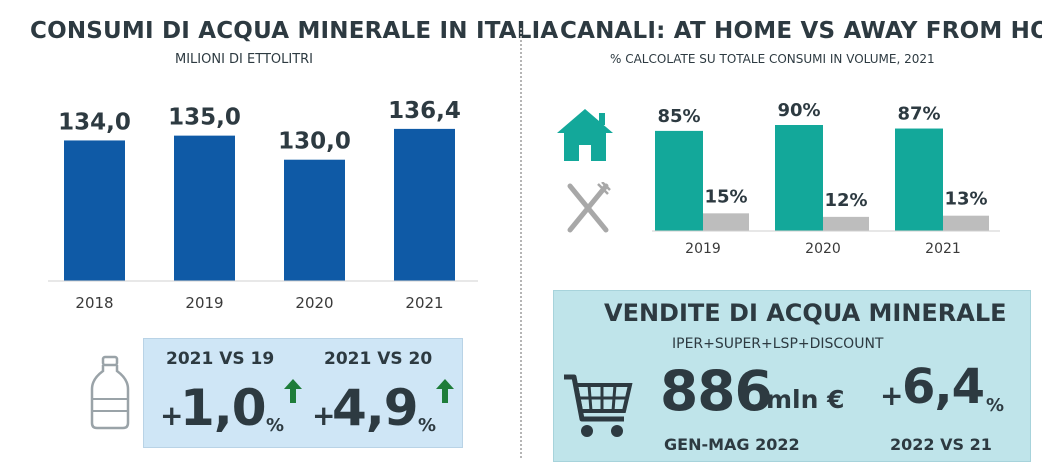 The height and width of the screenshot is (475, 1042). Describe the element at coordinates (204, 208) in the screenshot. I see `bar-2019` at that location.